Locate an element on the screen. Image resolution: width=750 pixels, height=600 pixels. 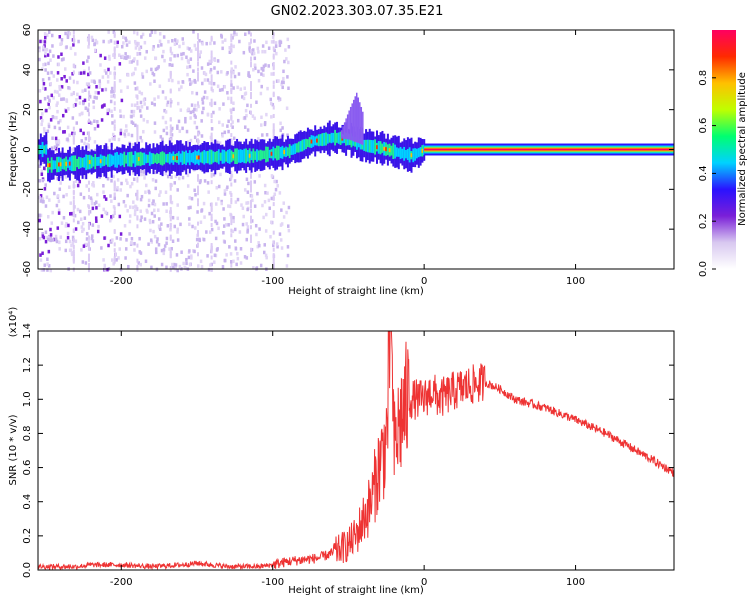
y-tick-label: -20 is located at coordinates (27, 189).